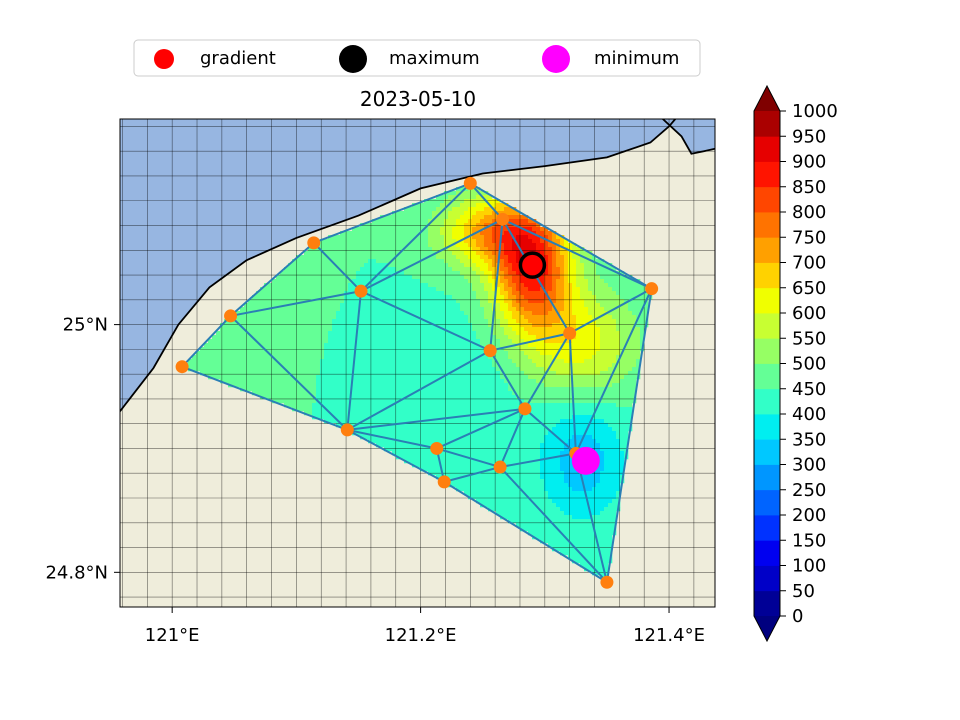 This screenshot has width=960, height=720. What do you see at coordinates (809, 566) in the screenshot?
I see `colorbar-tick-label: 100` at bounding box center [809, 566].